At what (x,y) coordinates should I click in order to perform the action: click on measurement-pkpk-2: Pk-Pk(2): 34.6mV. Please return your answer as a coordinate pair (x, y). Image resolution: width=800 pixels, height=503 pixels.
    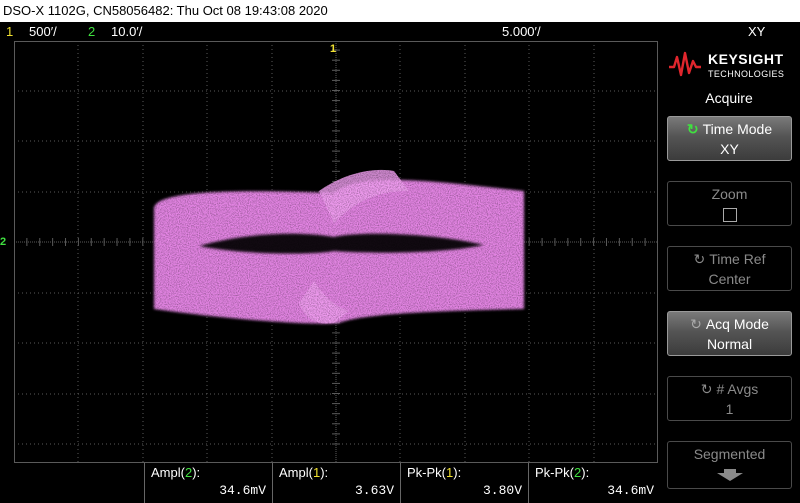
    Looking at the image, I should click on (593, 483).